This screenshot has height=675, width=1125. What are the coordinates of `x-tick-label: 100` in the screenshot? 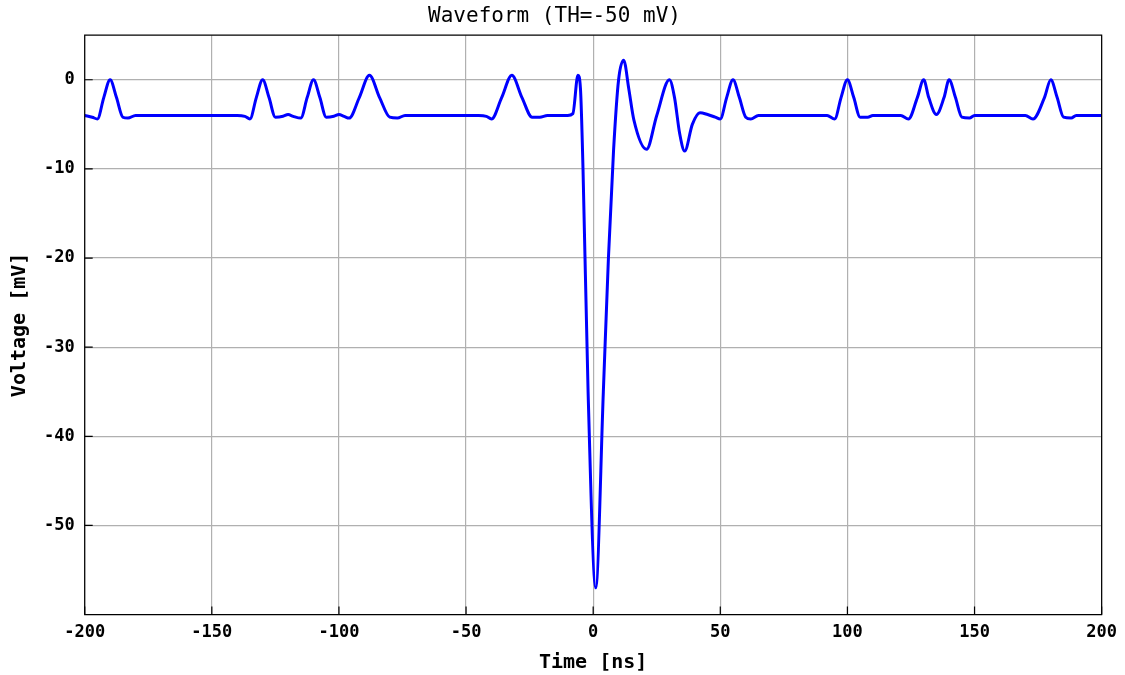 It's located at (847, 631).